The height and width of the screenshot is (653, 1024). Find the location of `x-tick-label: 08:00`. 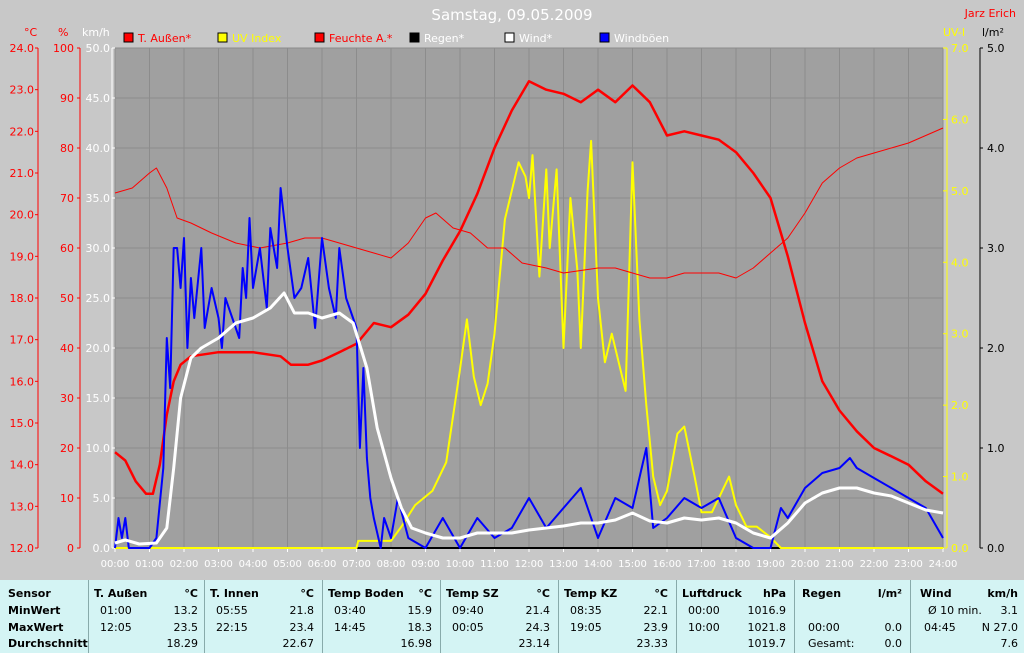

x-tick-label: 08:00 is located at coordinates (391, 564).